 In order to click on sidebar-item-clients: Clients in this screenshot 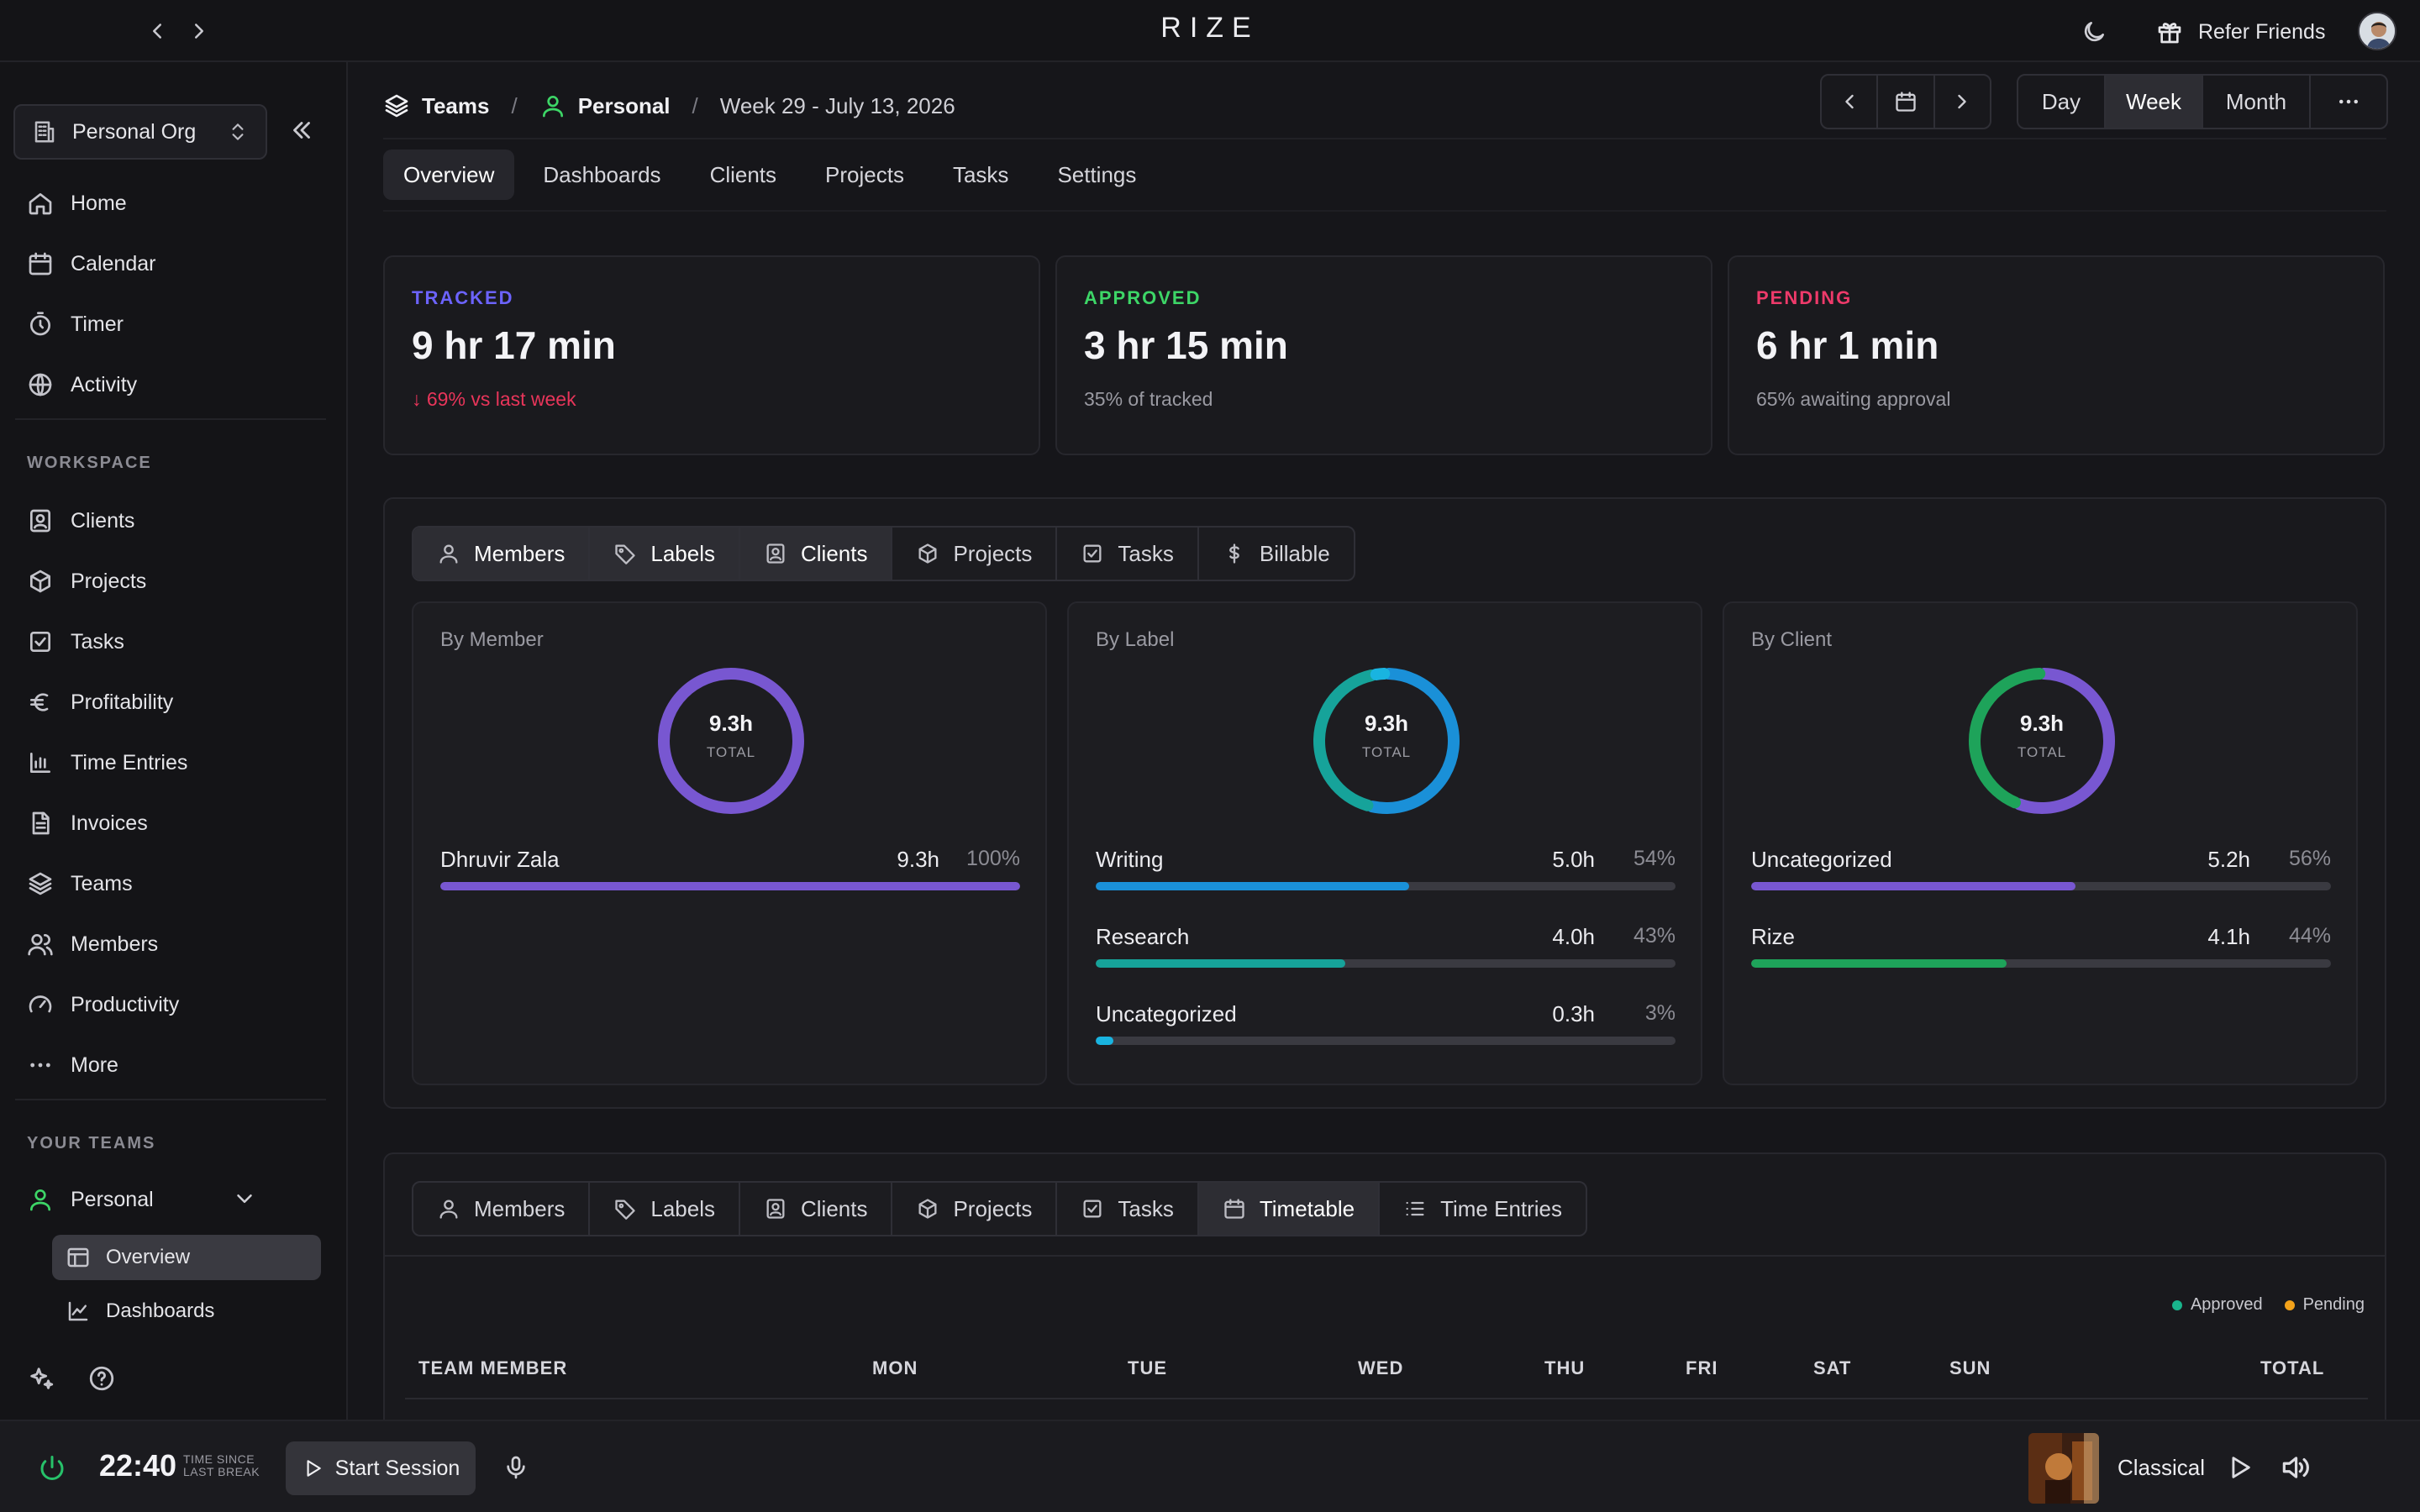, I will do `click(170, 520)`.